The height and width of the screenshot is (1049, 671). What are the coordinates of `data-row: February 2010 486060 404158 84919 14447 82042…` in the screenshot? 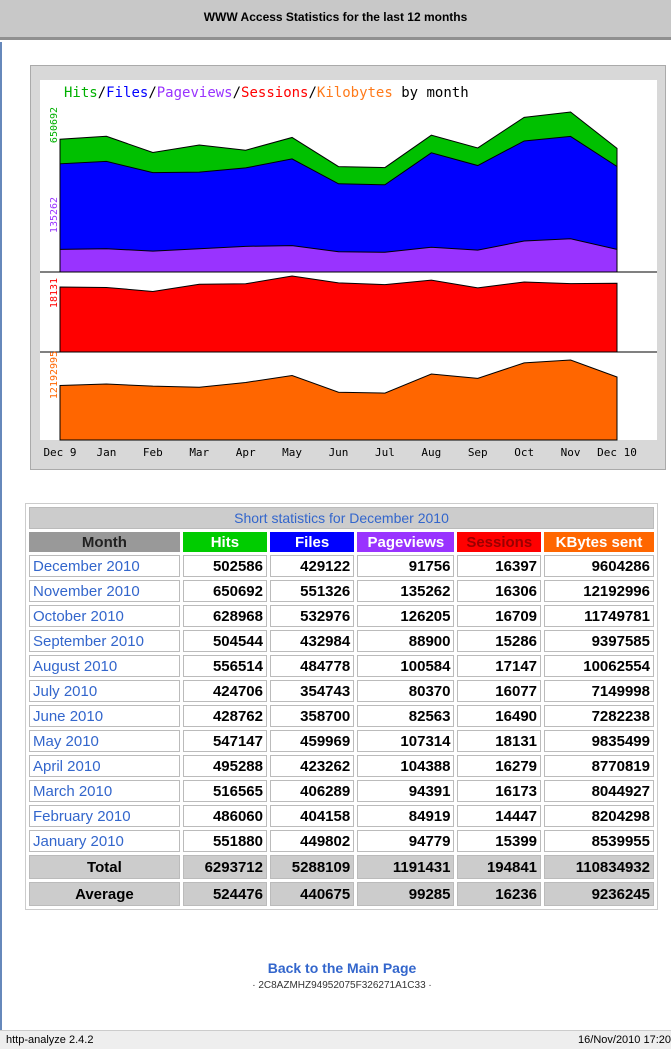 It's located at (341, 816).